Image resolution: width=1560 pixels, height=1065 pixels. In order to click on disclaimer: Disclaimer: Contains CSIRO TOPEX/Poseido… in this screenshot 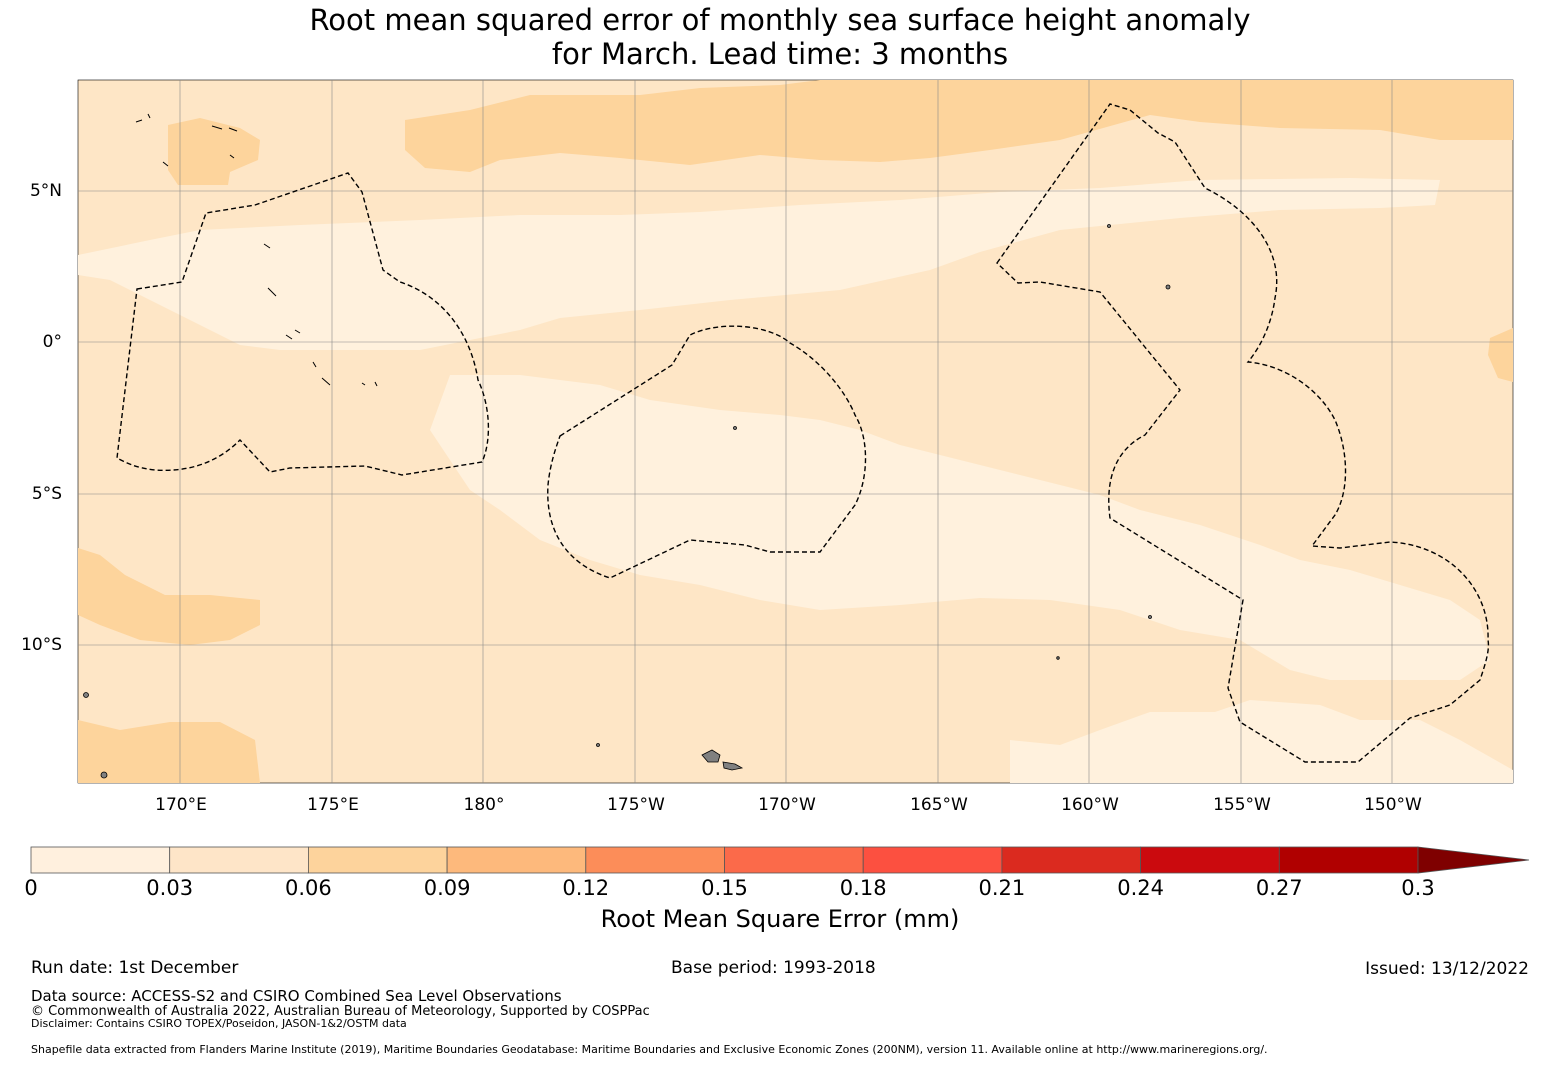, I will do `click(219, 1023)`.